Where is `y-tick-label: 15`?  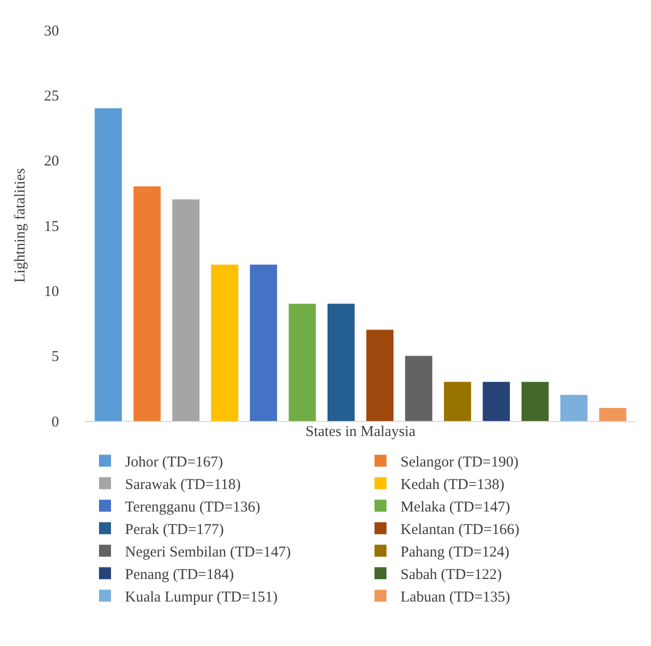 y-tick-label: 15 is located at coordinates (51, 226).